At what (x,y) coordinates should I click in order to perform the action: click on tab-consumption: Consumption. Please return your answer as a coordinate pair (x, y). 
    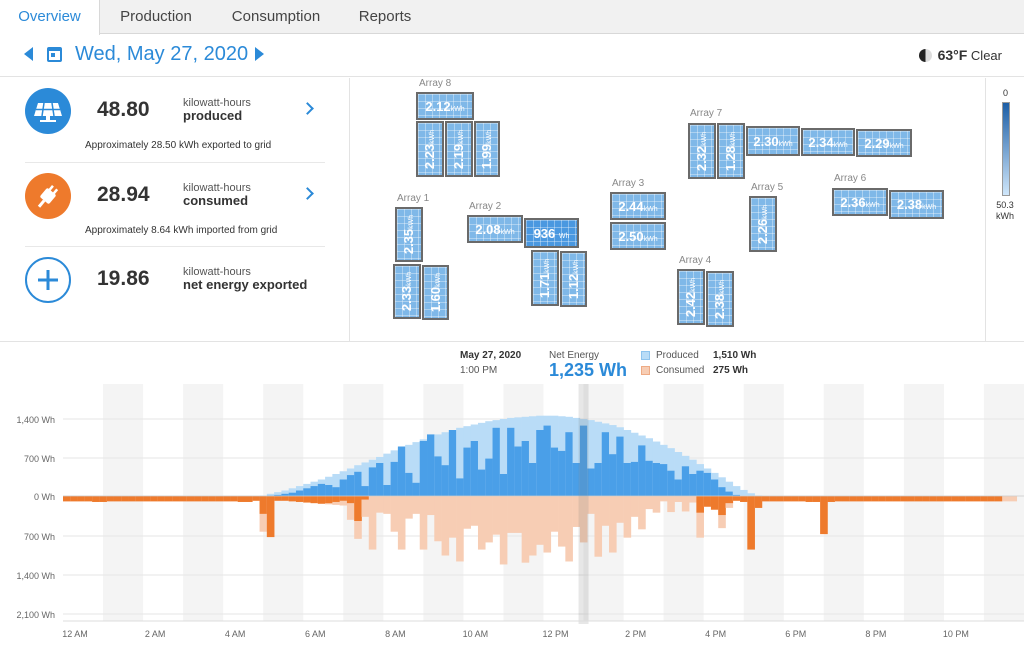
    Looking at the image, I should click on (276, 16).